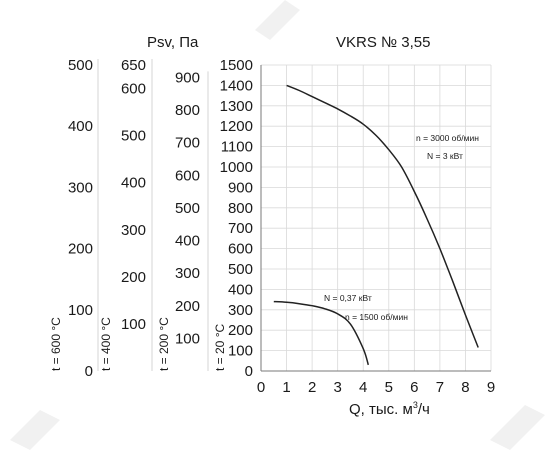 This screenshot has height=450, width=550. Describe the element at coordinates (447, 138) in the screenshot. I see `curve-annotation: n = 3000 об/мин` at that location.